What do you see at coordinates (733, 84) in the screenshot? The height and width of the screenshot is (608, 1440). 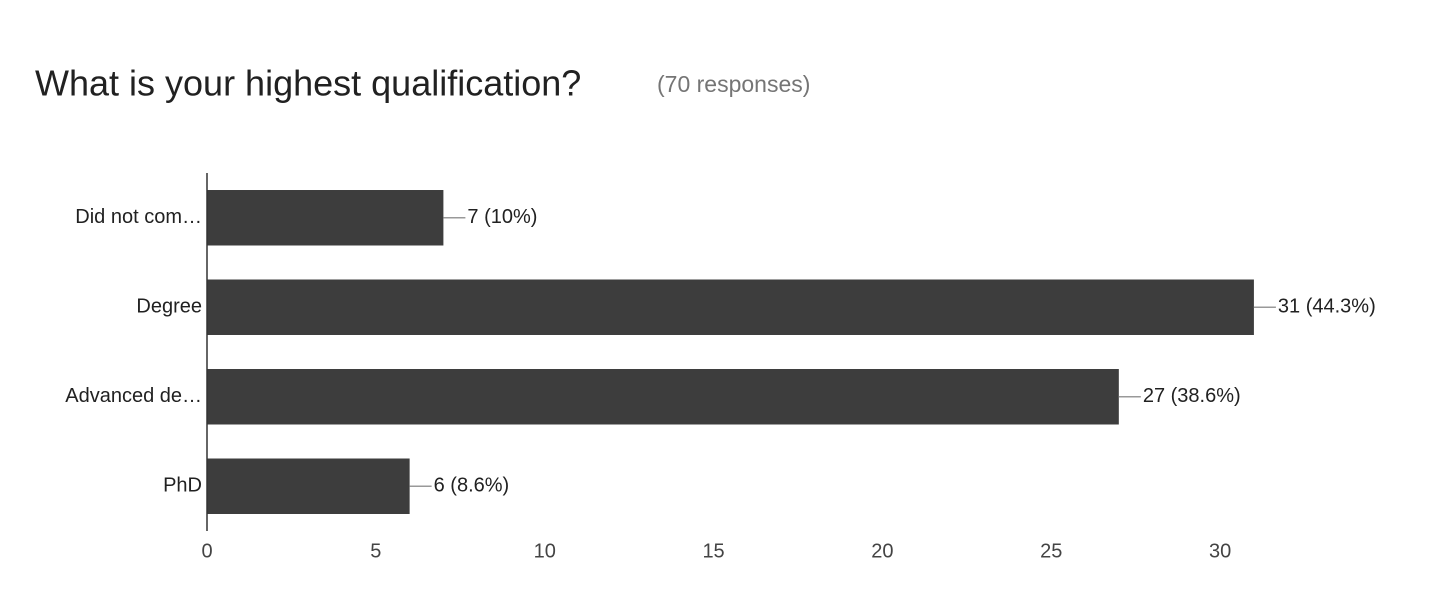 I see `chart-subtitle: (70 responses)` at bounding box center [733, 84].